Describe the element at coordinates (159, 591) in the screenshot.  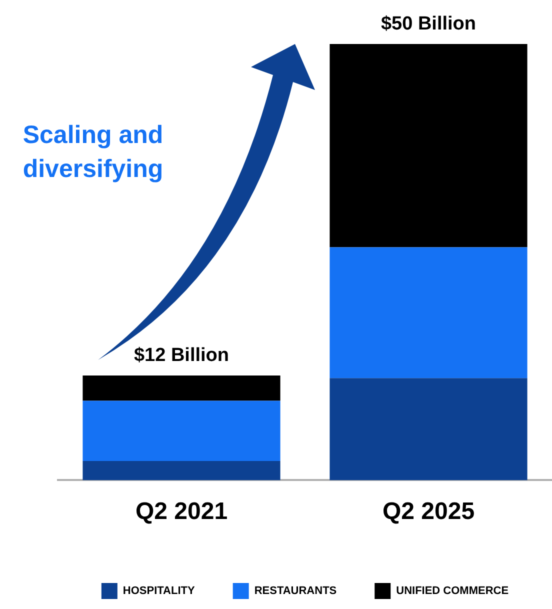
I see `legend-label: HOSPITALITY` at that location.